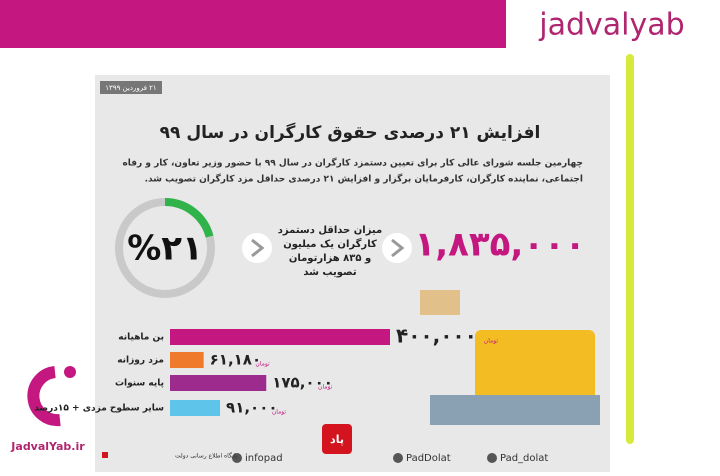 The image size is (720, 476). Describe the element at coordinates (611, 25) in the screenshot. I see `brand-name: jadvalyab` at that location.